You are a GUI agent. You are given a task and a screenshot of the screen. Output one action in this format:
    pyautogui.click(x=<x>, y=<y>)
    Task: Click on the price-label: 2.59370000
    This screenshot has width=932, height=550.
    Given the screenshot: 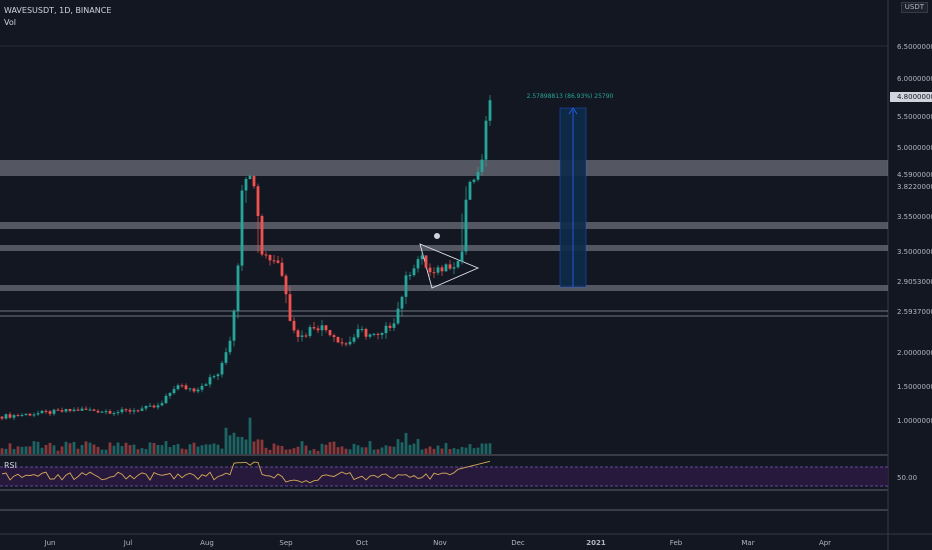 What is the action you would take?
    pyautogui.click(x=914, y=312)
    